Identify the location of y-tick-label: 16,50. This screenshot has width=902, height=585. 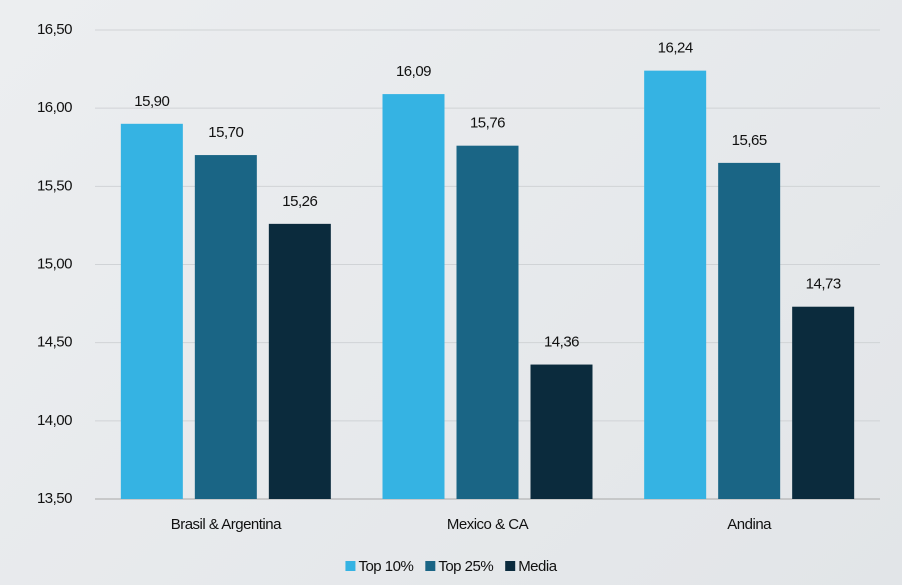
(54, 29).